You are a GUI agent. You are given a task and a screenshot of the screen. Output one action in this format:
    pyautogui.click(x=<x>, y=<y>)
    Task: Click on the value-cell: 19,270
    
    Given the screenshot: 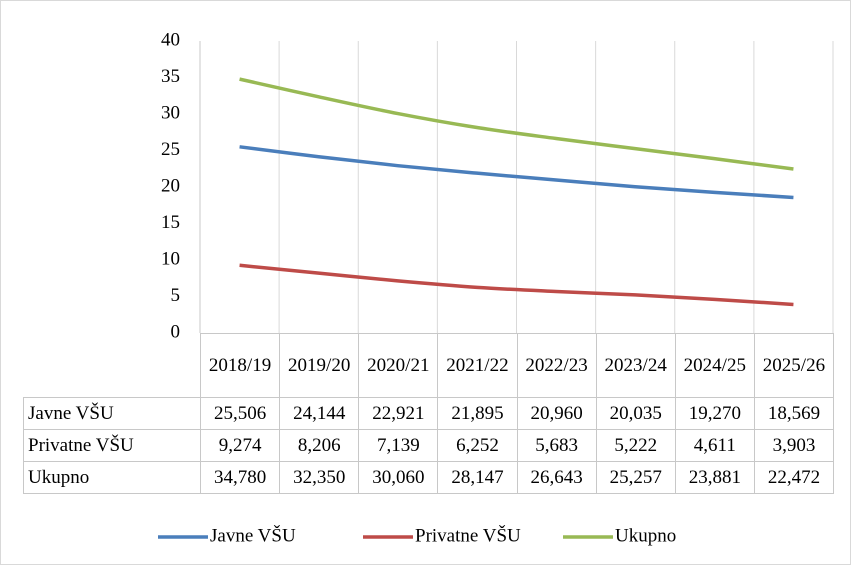 What is the action you would take?
    pyautogui.click(x=714, y=413)
    